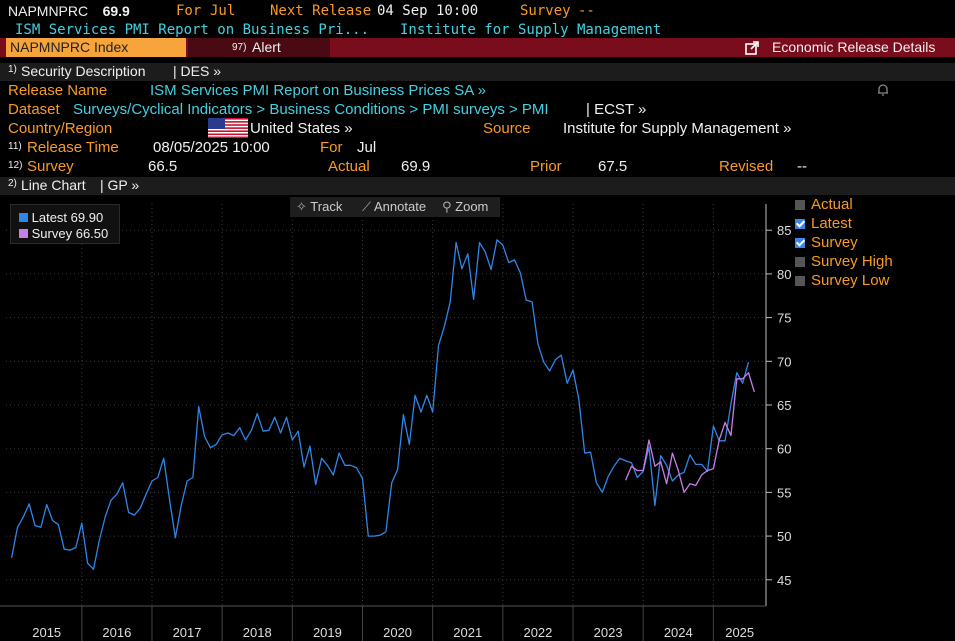  Describe the element at coordinates (53, 185) in the screenshot. I see `chart-label: Line Chart` at that location.